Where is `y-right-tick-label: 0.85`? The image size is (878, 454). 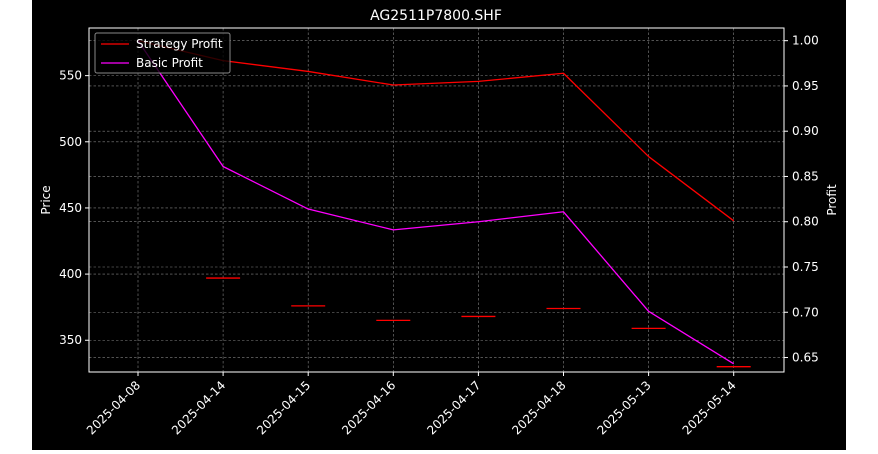
y-right-tick-label: 0.85 is located at coordinates (805, 176).